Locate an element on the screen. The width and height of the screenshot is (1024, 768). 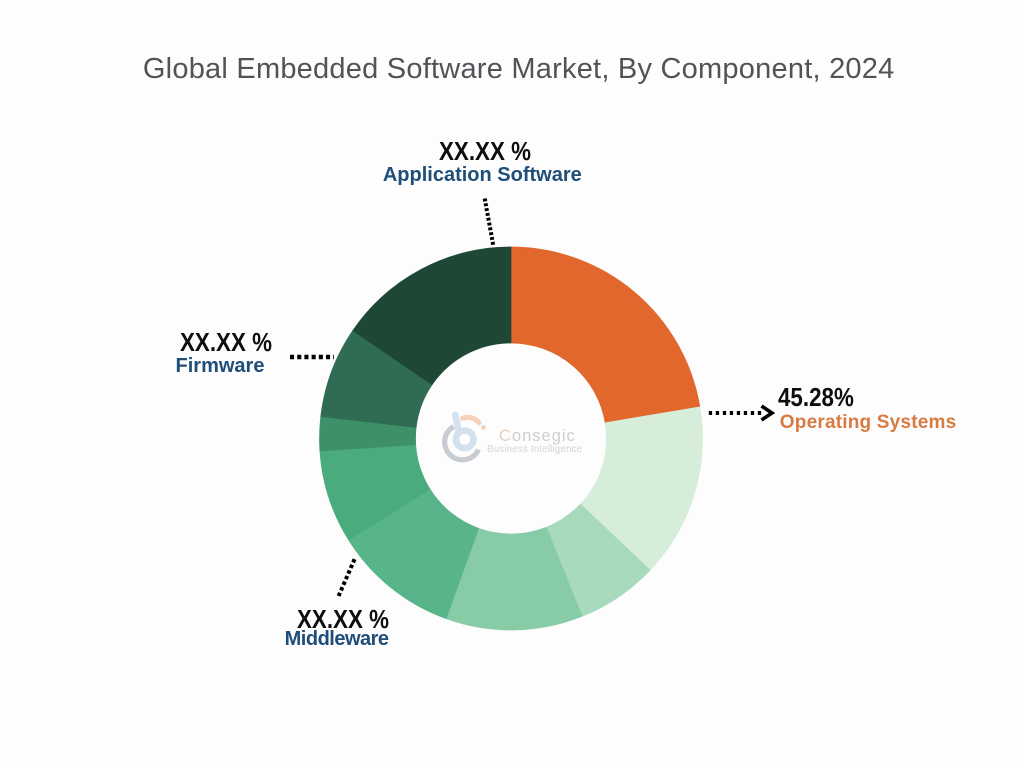
svg-text: Consegic is located at coordinates (537, 436).